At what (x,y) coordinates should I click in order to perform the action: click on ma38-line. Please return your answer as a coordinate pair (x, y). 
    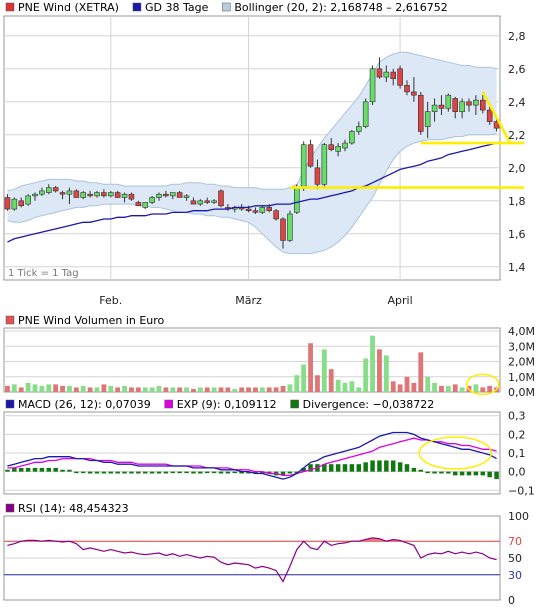
    Looking at the image, I should click on (252, 192).